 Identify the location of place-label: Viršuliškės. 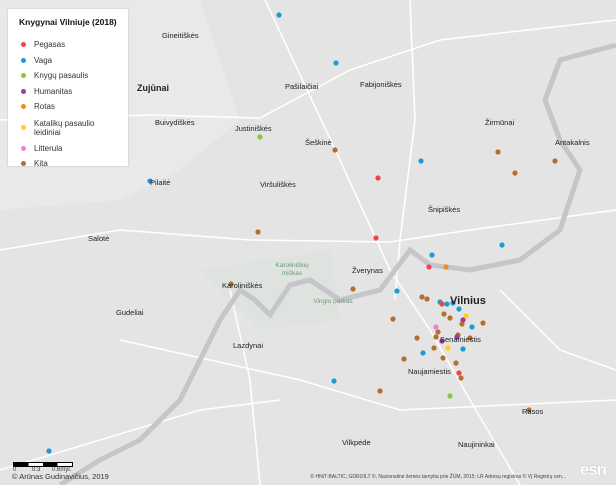
(278, 184).